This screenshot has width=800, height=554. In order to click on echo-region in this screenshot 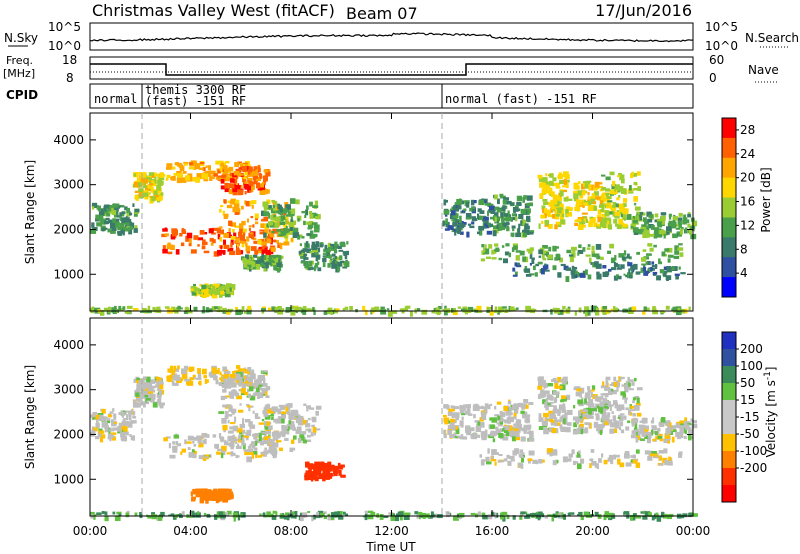, I will do `click(245, 385)`.